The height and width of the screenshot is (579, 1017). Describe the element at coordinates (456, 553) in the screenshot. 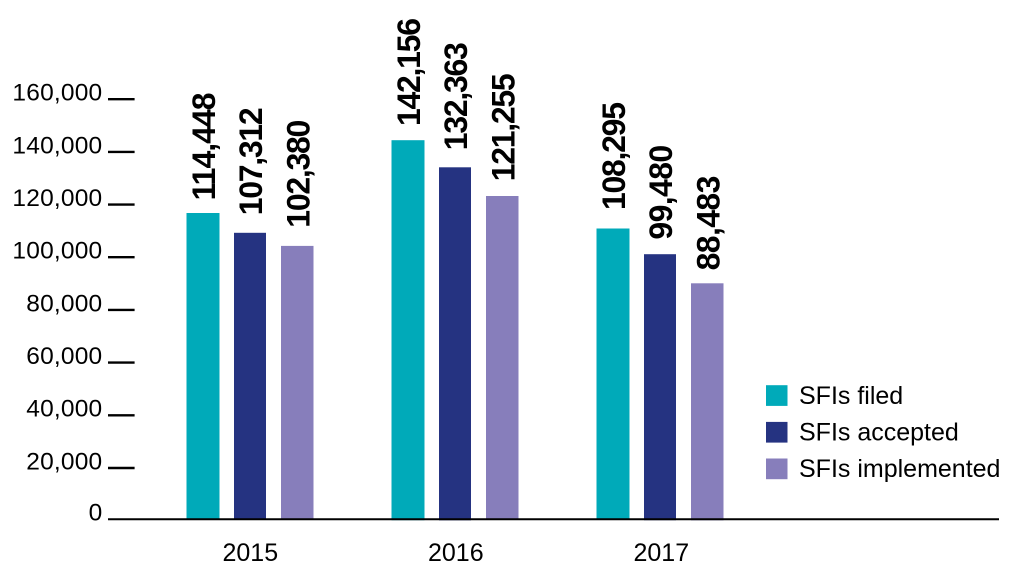

I see `svg-text: 2016` at that location.